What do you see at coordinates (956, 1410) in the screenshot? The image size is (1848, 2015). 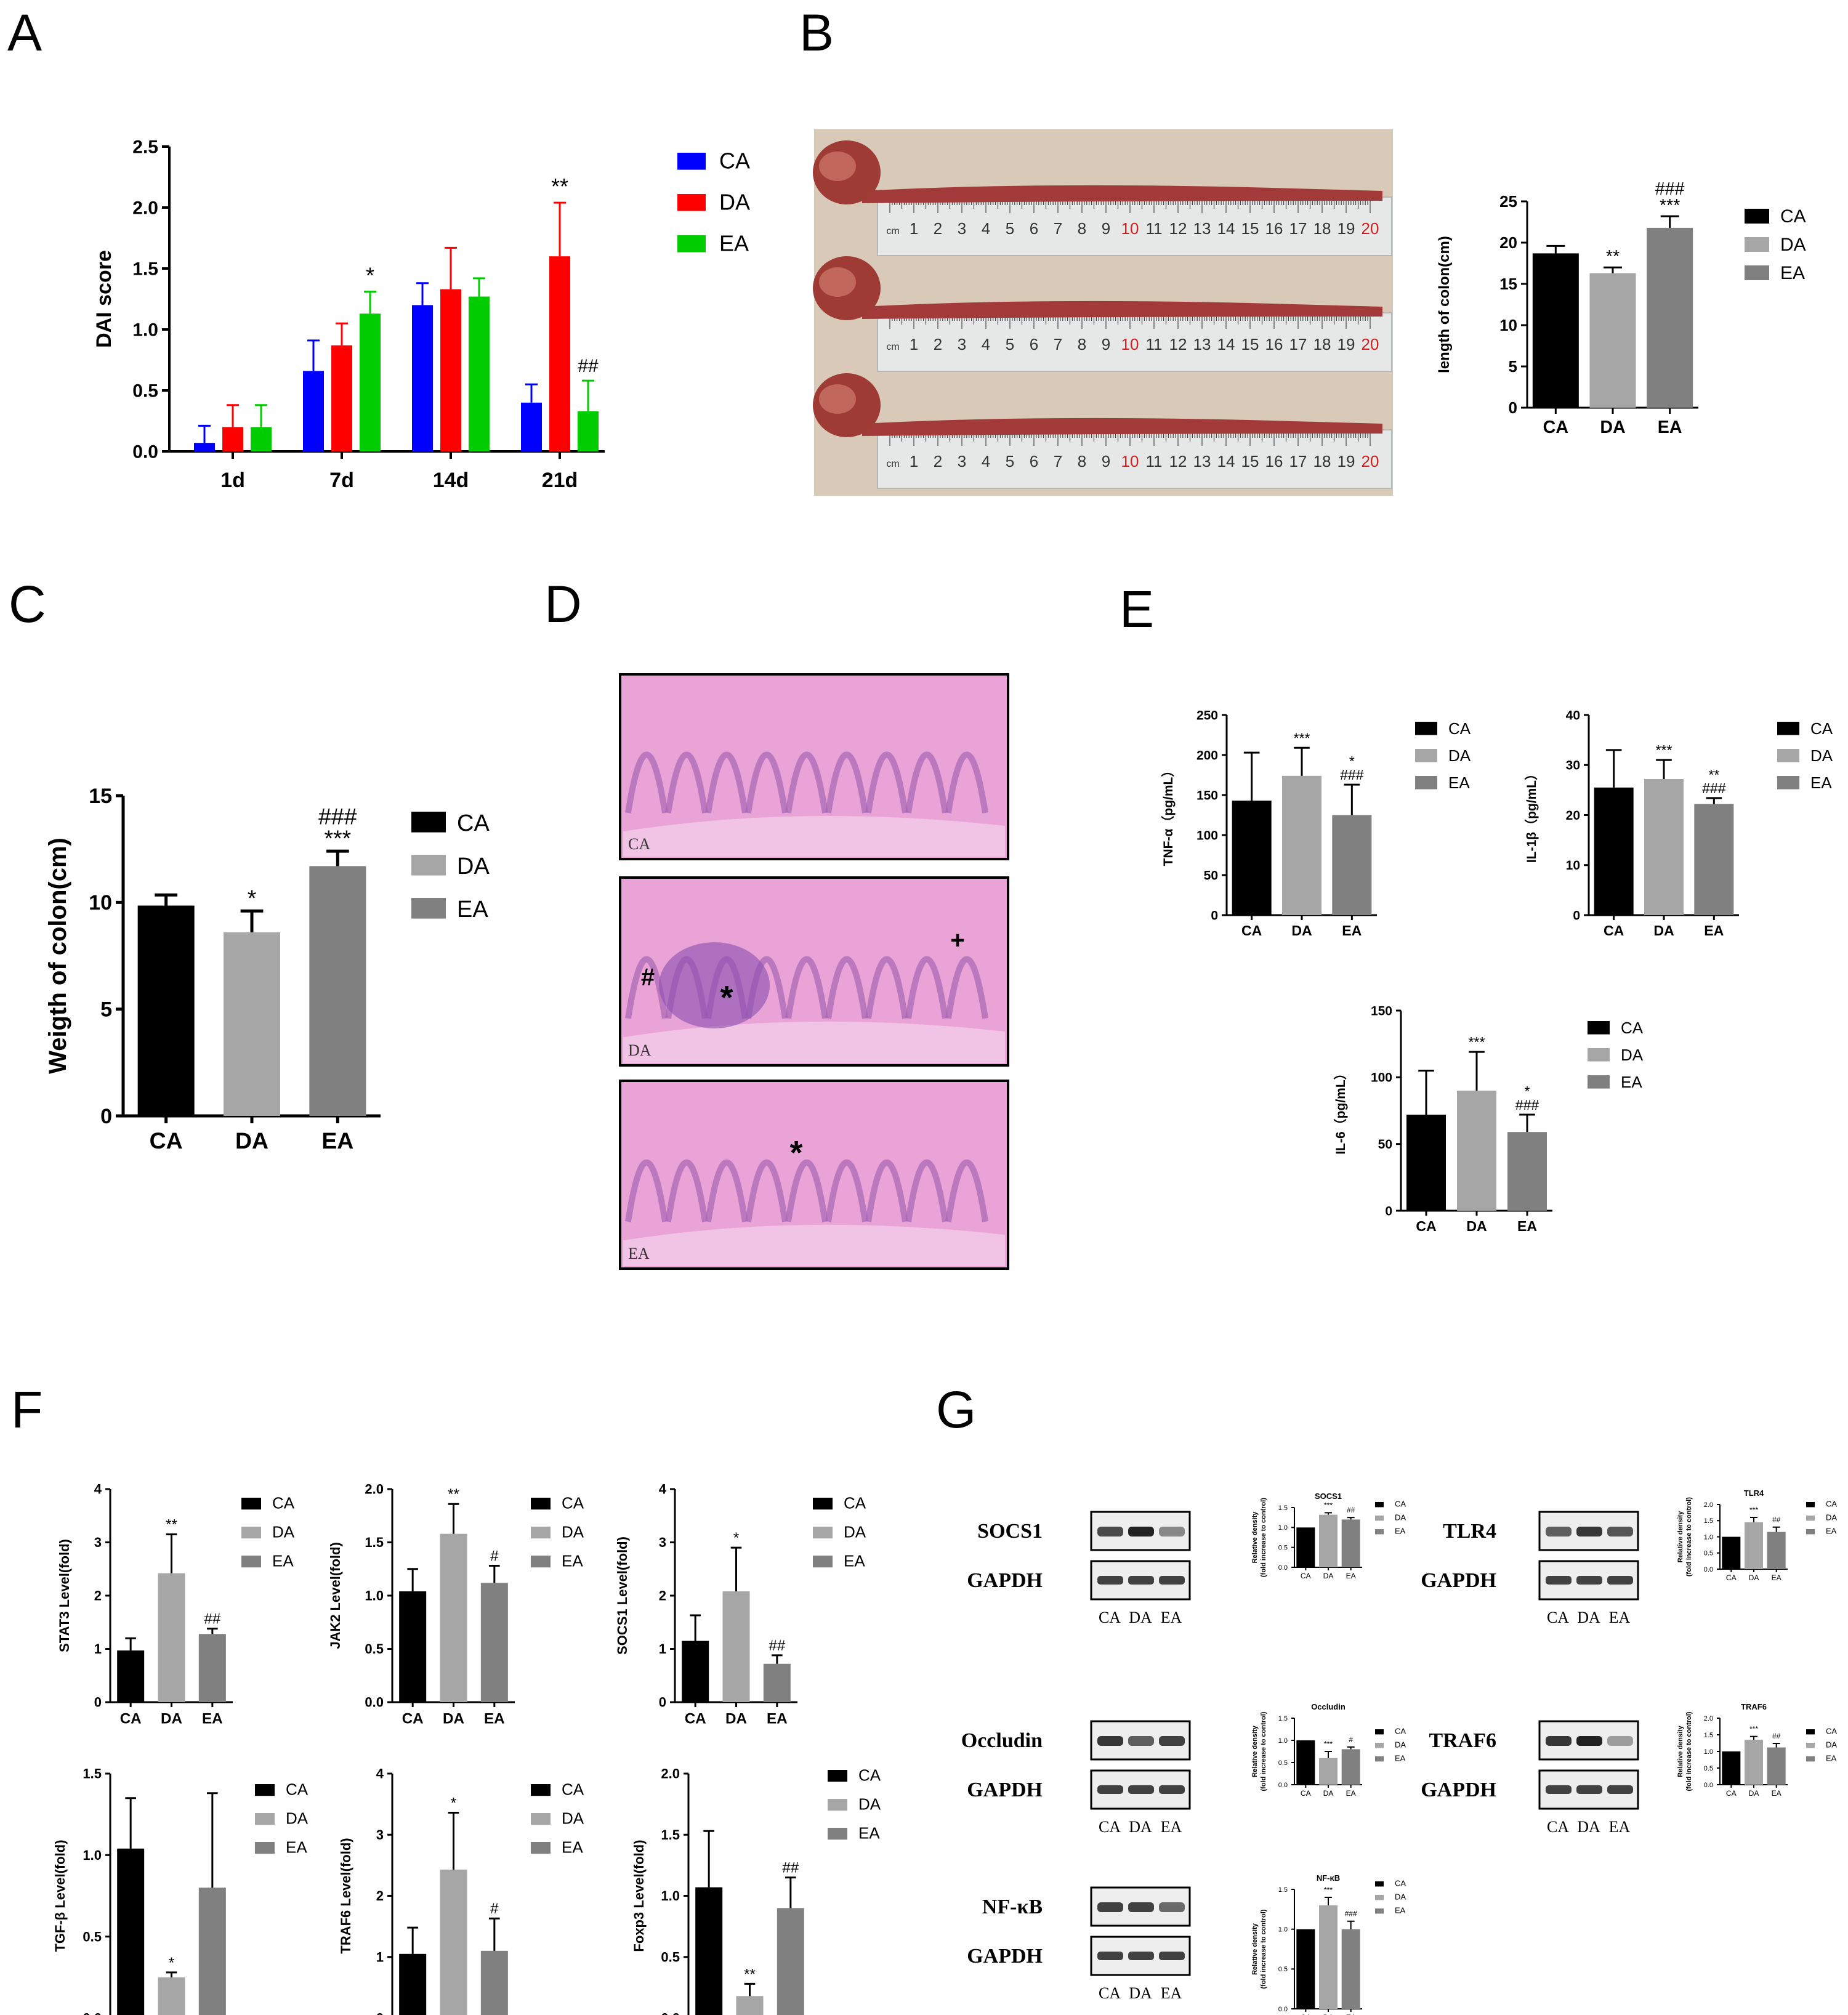 I see `panel-label-g: G` at bounding box center [956, 1410].